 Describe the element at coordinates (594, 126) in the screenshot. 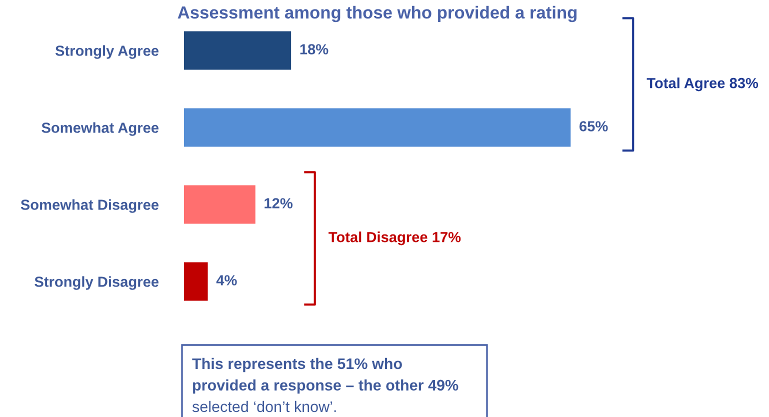

I see `data-label: 65%` at that location.